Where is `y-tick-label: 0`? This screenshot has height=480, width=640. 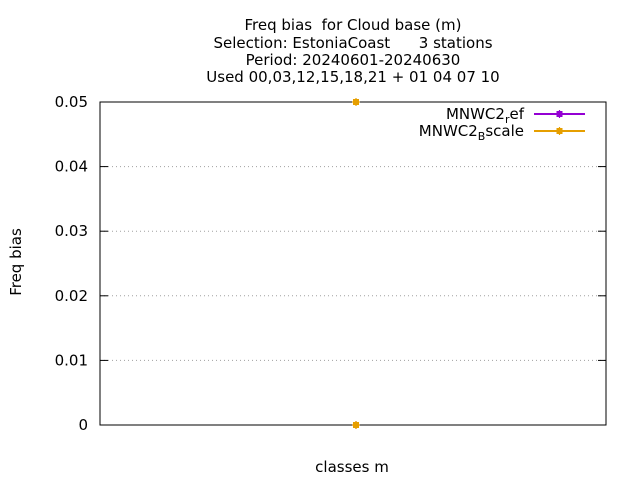 y-tick-label: 0 is located at coordinates (83, 425).